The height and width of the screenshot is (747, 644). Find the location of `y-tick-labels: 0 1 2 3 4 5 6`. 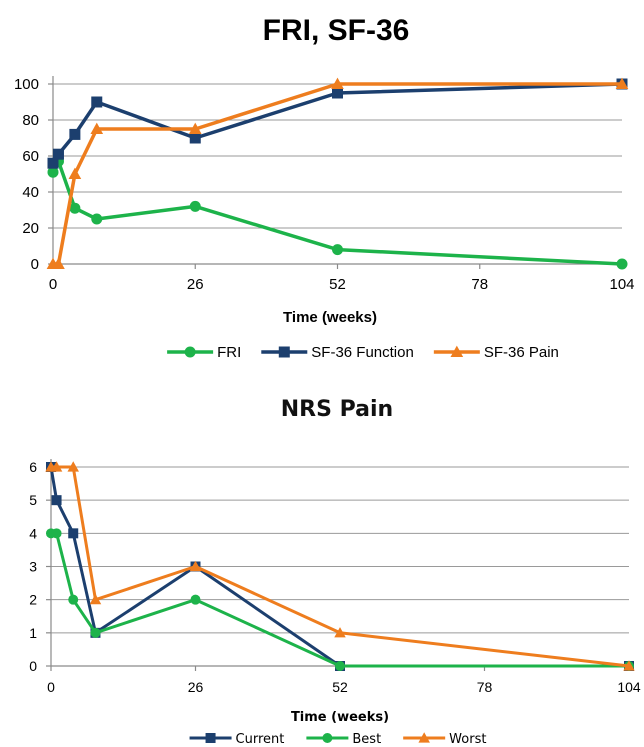

y-tick-labels: 0 1 2 3 4 5 6 is located at coordinates (33, 566).